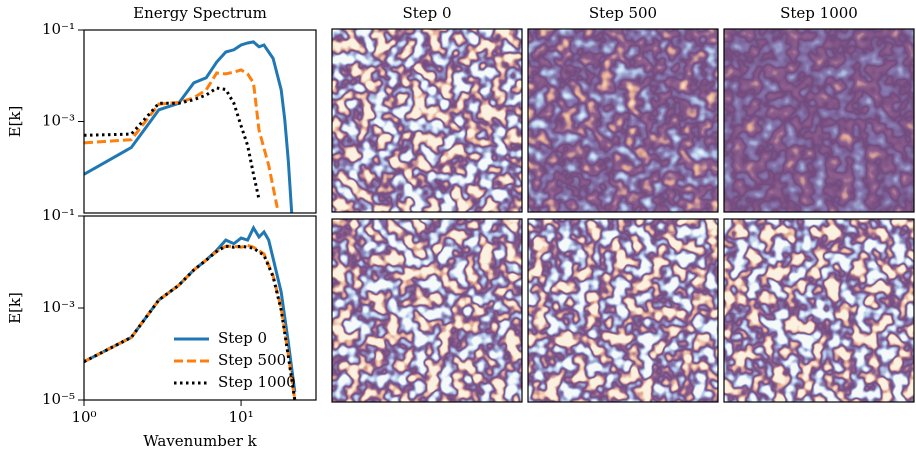  Describe the element at coordinates (83, 417) in the screenshot. I see `x-tick-label: 10⁰` at that location.